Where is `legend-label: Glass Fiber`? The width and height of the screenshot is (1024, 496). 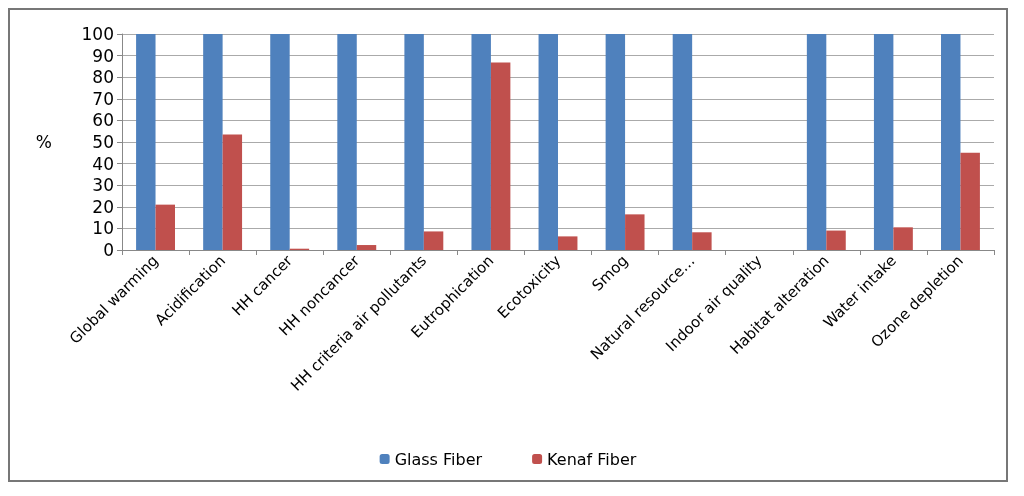 legend-label: Glass Fiber is located at coordinates (438, 459).